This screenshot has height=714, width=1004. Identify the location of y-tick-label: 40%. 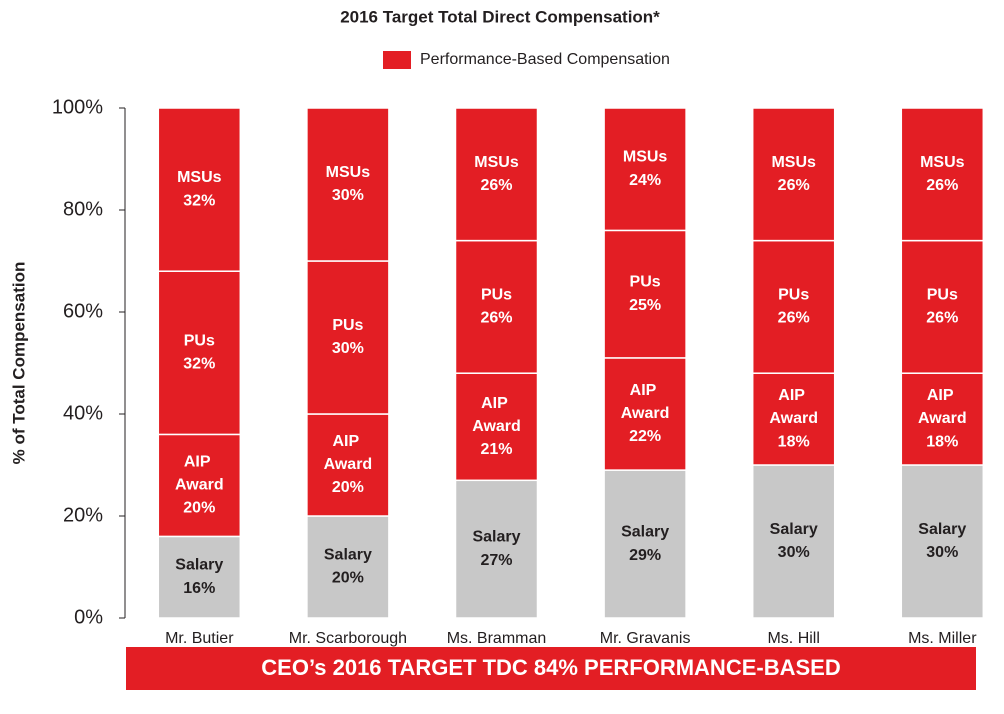
(83, 413).